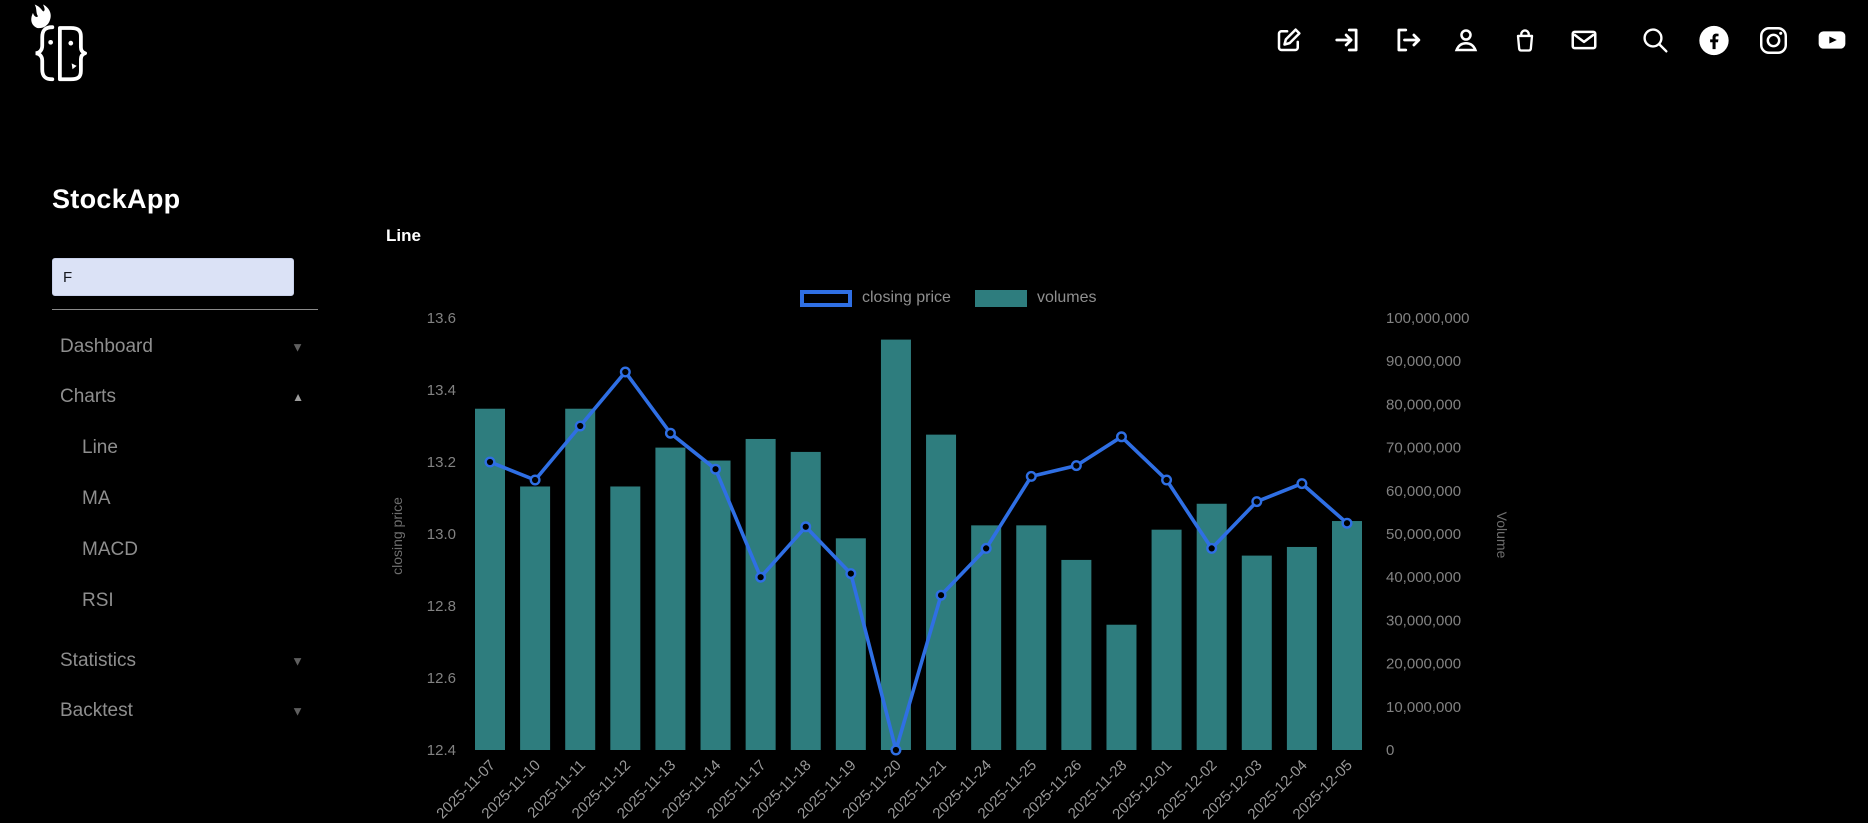 Image resolution: width=1868 pixels, height=823 pixels. I want to click on login-icon, so click(1348, 40).